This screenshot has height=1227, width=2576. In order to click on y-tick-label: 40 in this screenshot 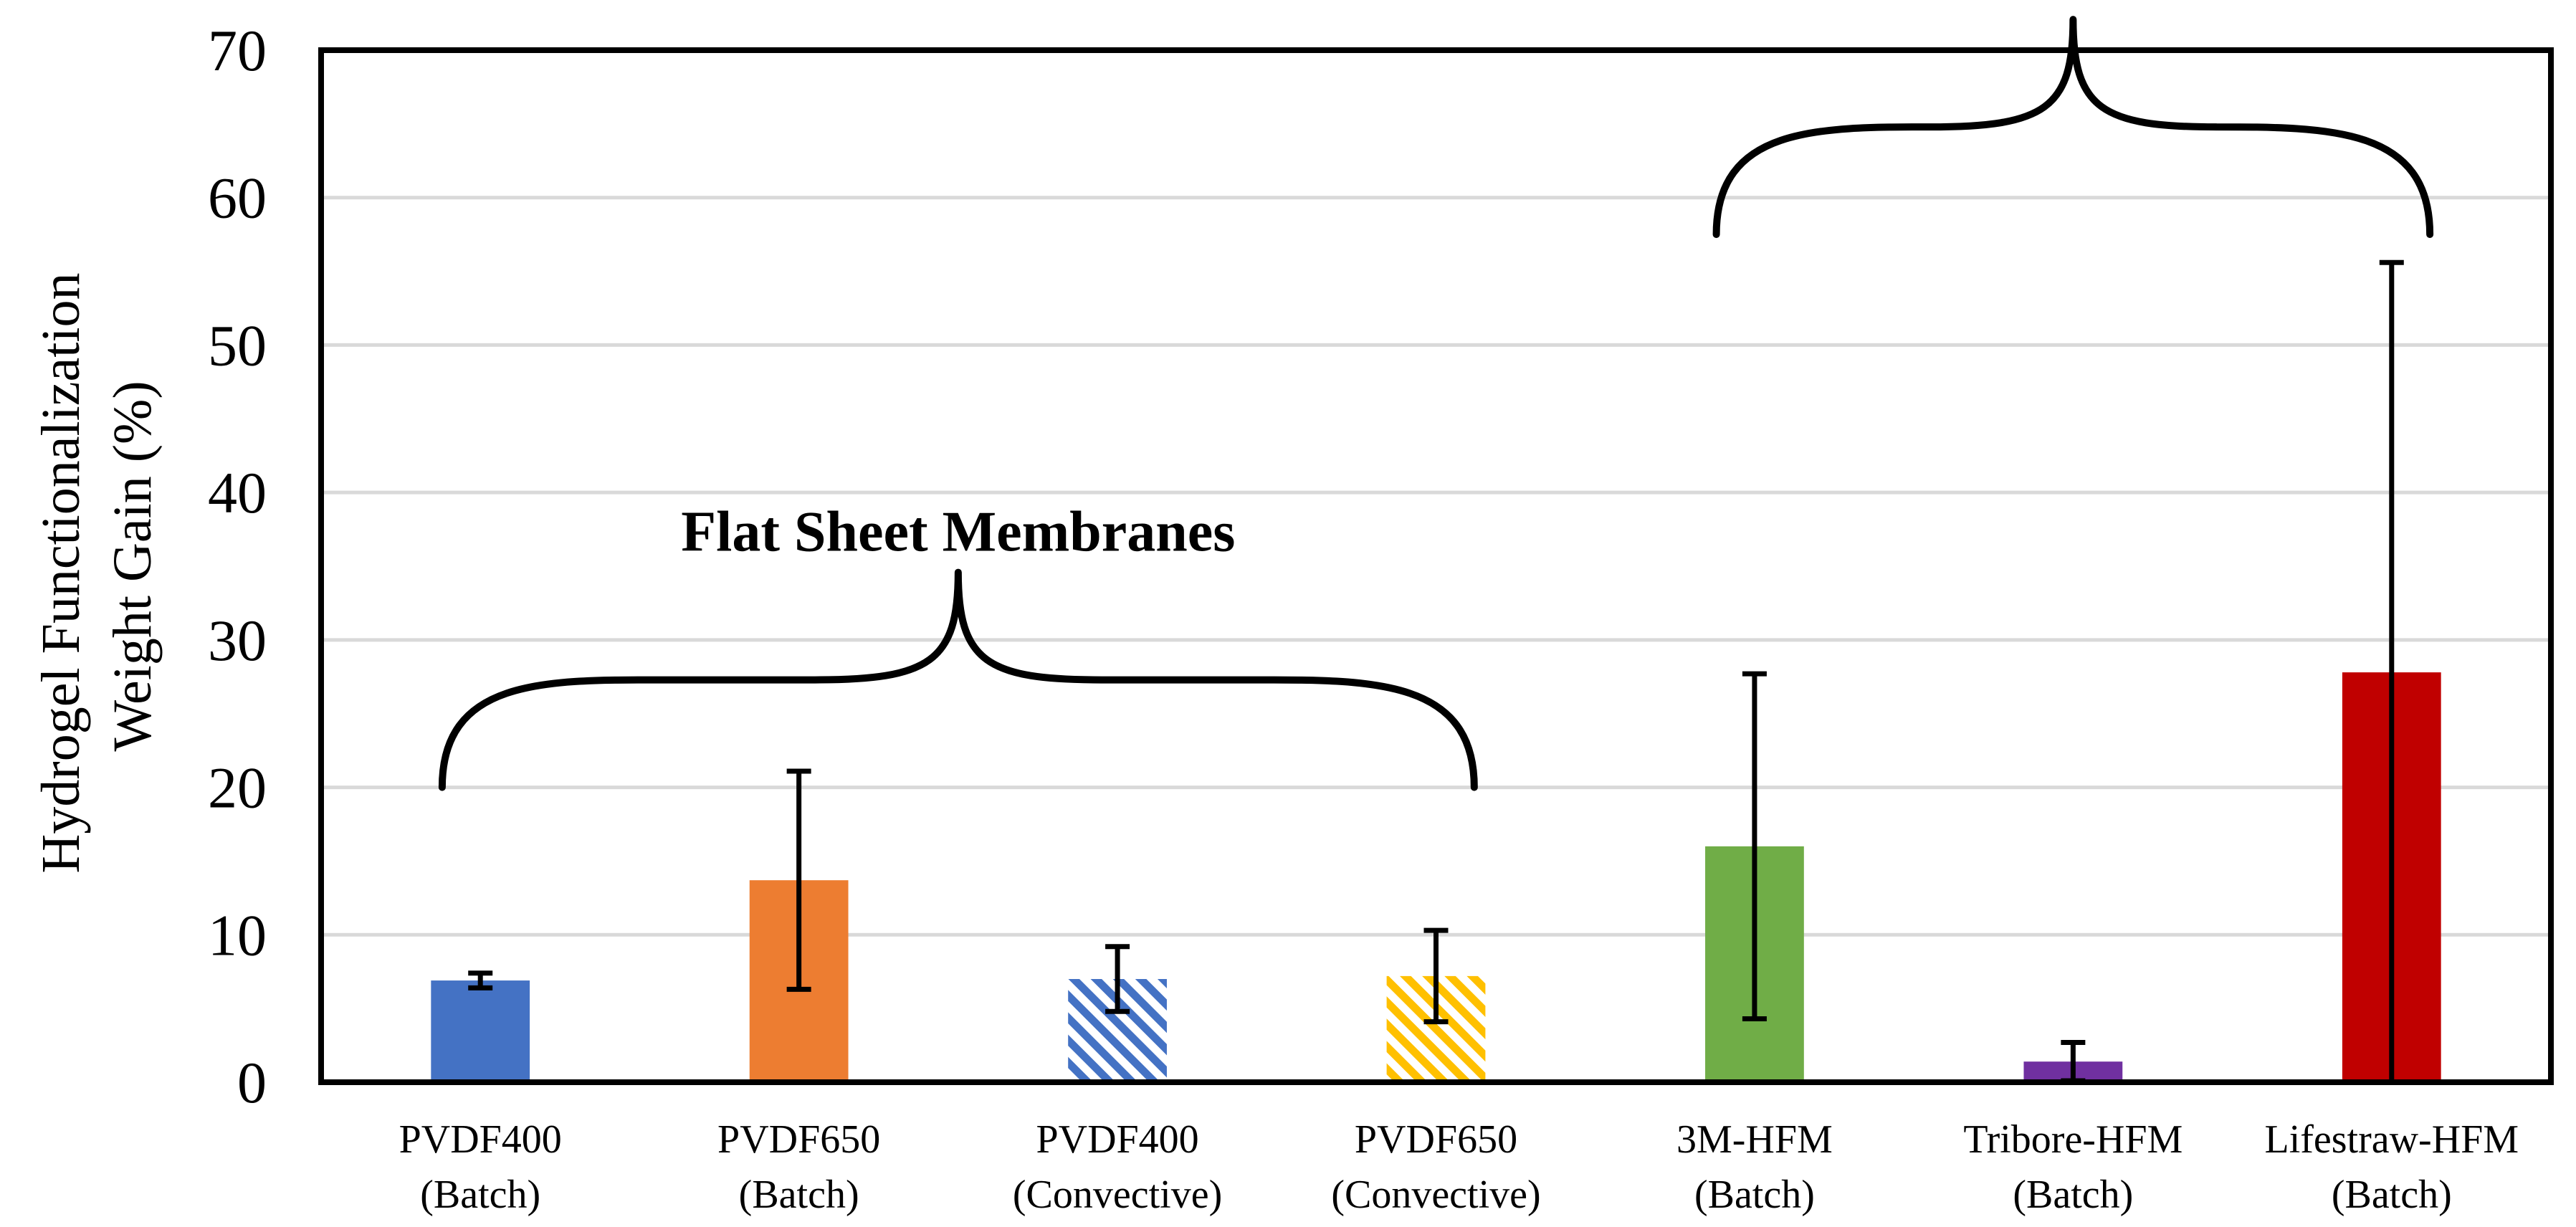, I will do `click(237, 492)`.